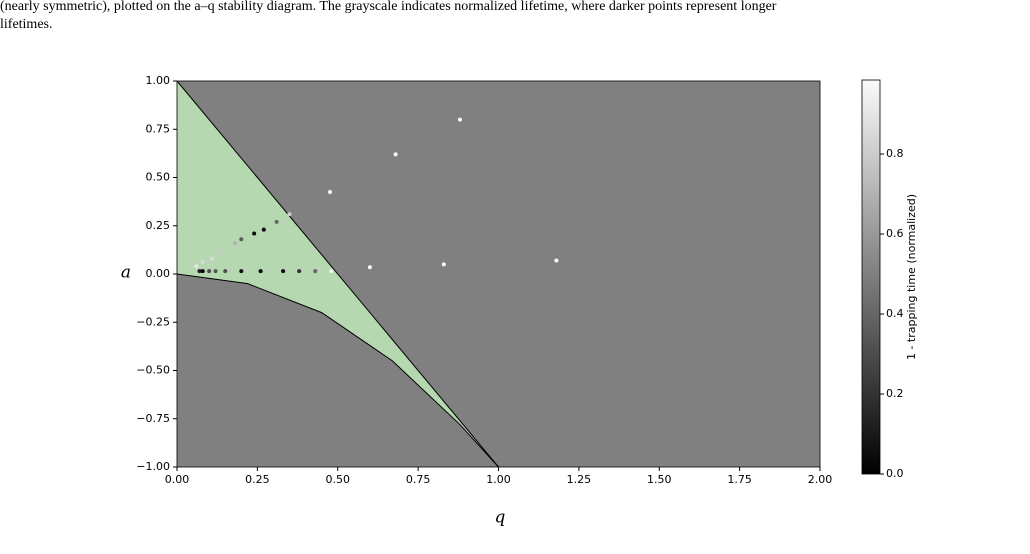 Image resolution: width=1030 pixels, height=554 pixels. Describe the element at coordinates (739, 479) in the screenshot. I see `x-tick-label: 1.75` at that location.